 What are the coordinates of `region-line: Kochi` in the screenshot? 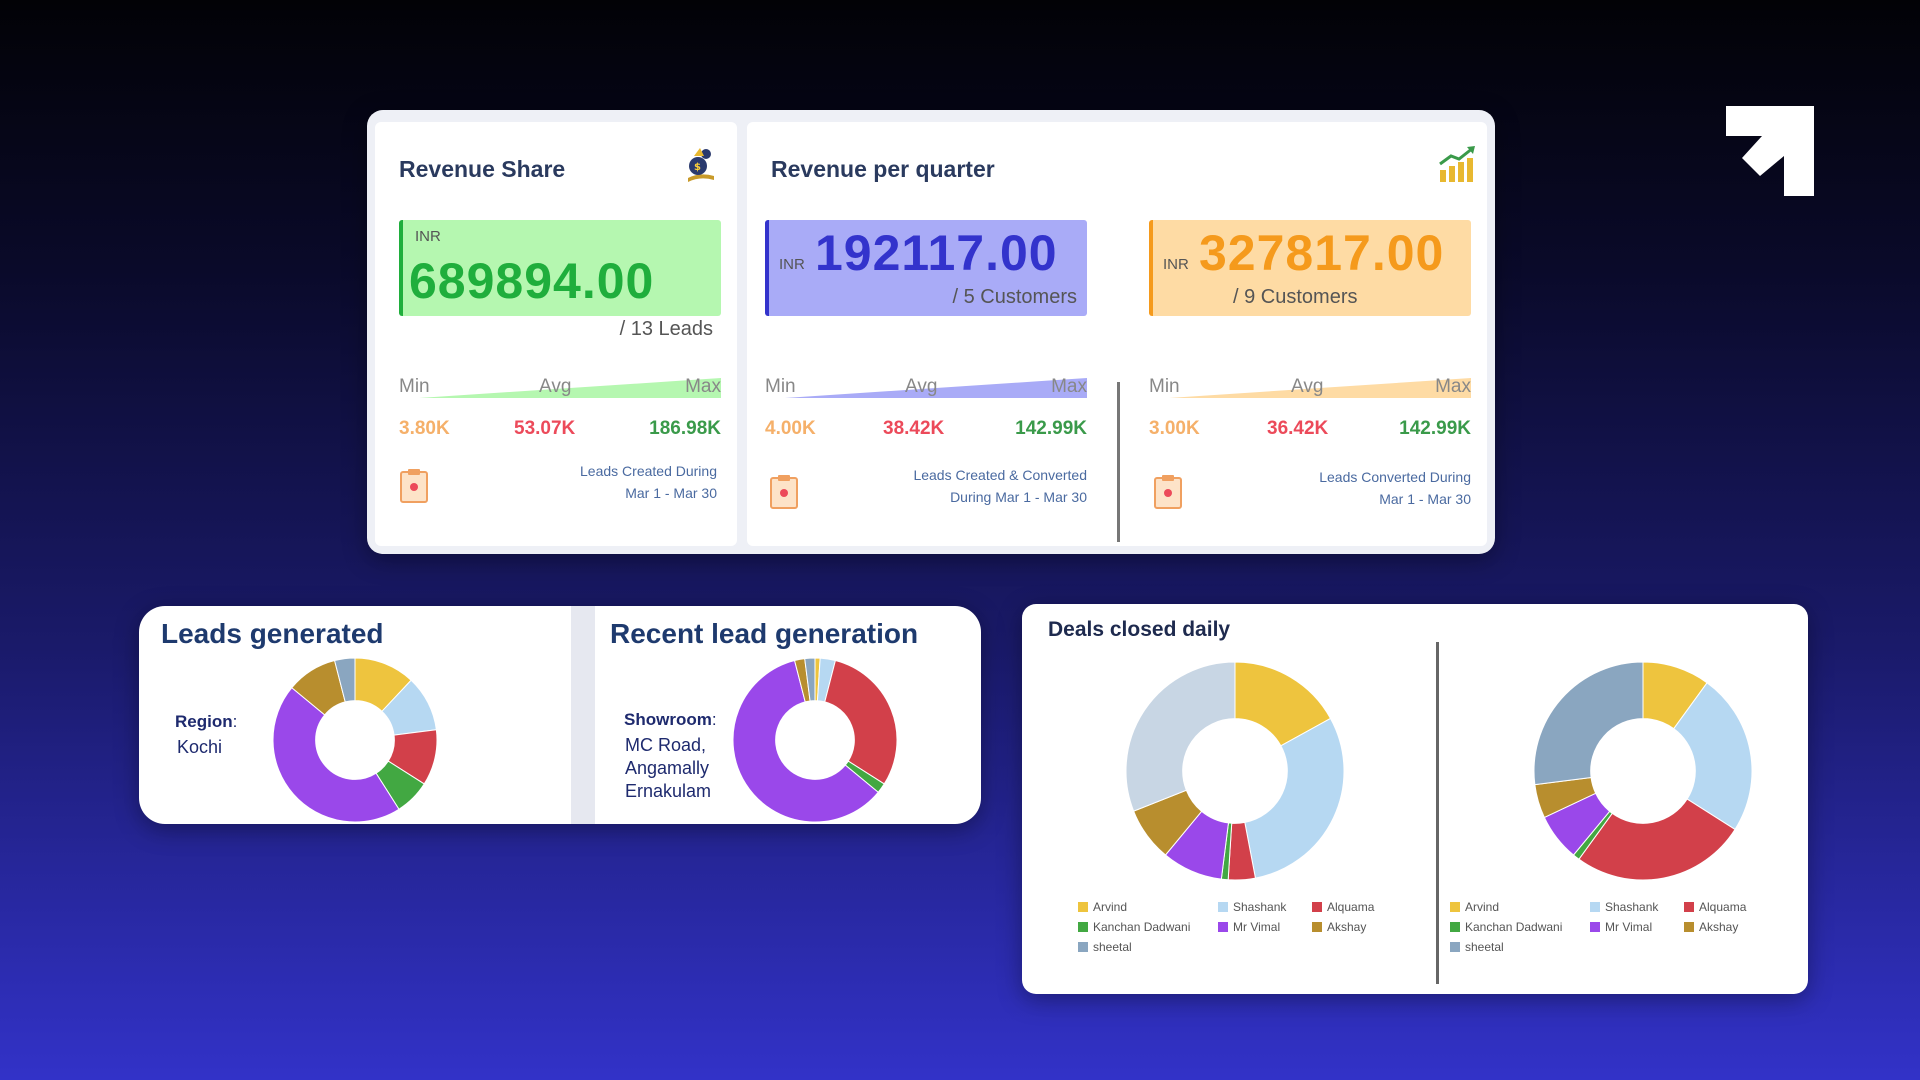 It's located at (200, 747).